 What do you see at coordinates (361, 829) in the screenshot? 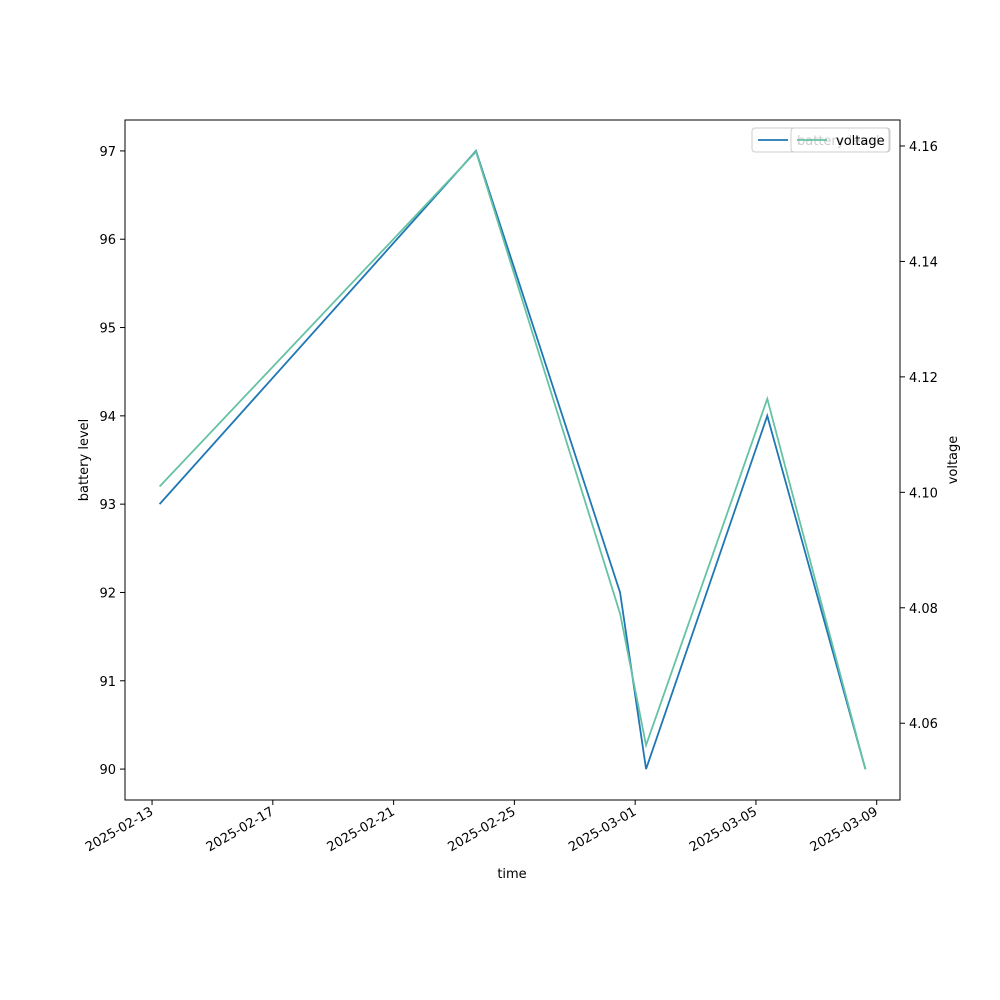
I see `x-tick-label: 2025-02-21` at bounding box center [361, 829].